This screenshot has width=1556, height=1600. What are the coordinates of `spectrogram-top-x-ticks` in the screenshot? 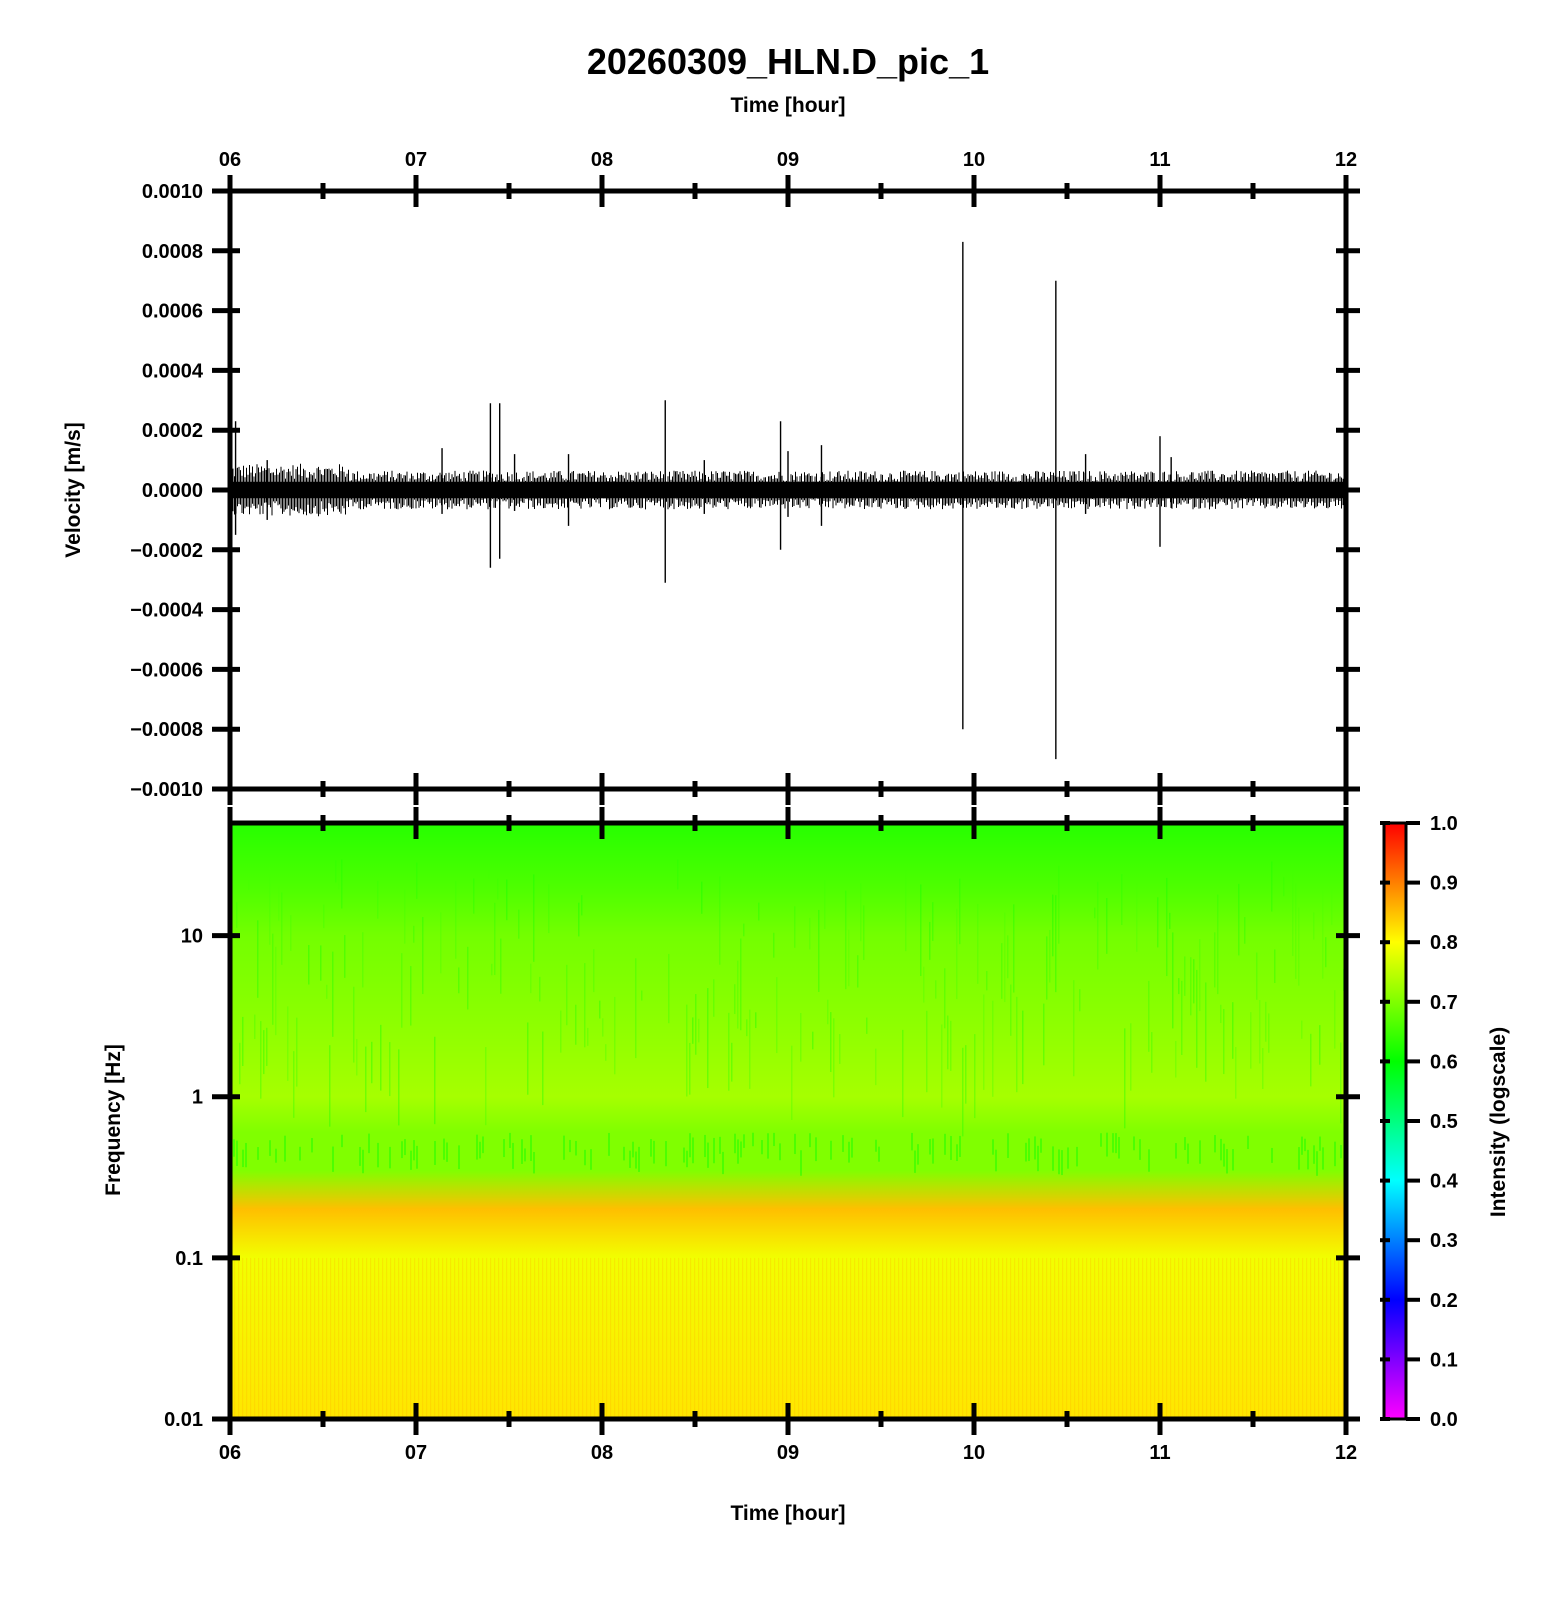 It's located at (788, 823).